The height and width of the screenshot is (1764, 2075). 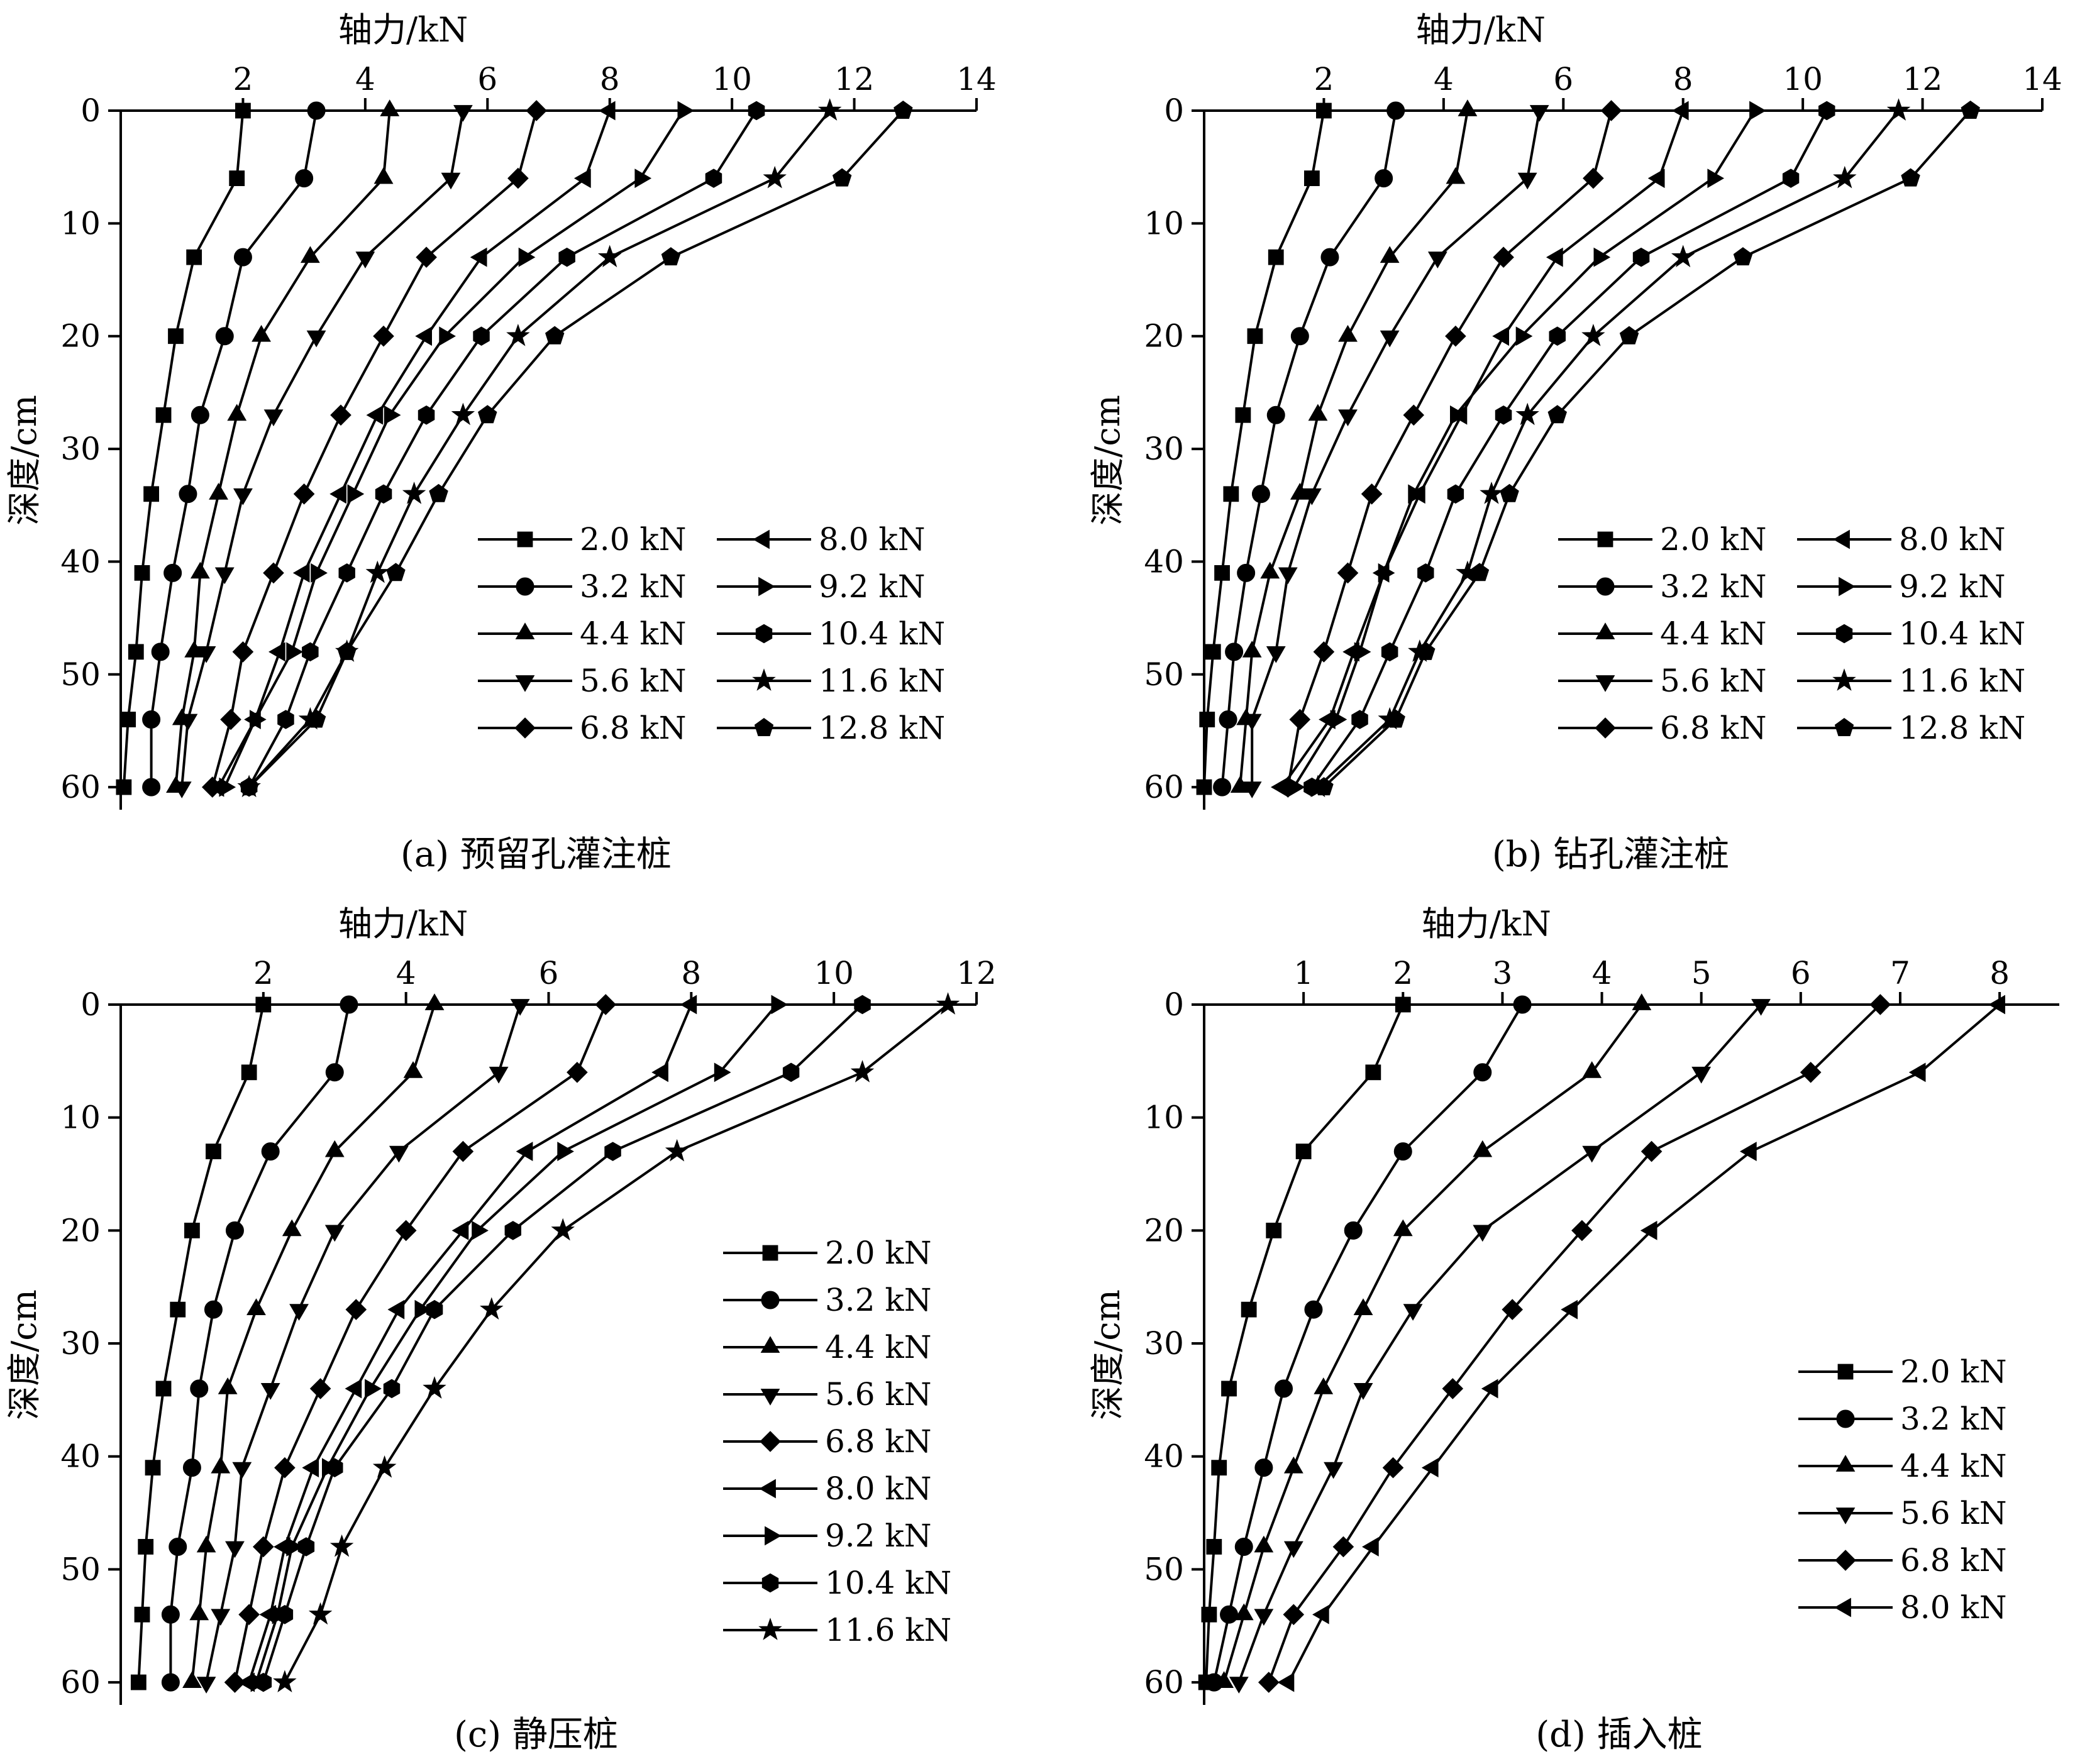 I want to click on series-2.0-kN, so click(x=1304, y=1343).